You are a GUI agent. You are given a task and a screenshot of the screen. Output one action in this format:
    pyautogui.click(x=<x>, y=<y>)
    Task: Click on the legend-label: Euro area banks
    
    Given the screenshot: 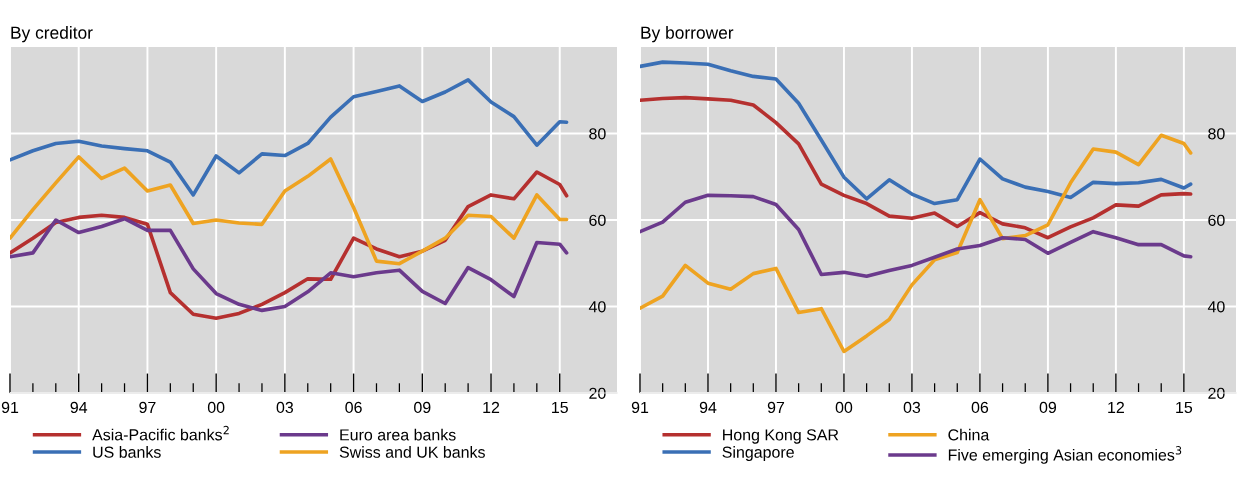 What is the action you would take?
    pyautogui.click(x=398, y=434)
    